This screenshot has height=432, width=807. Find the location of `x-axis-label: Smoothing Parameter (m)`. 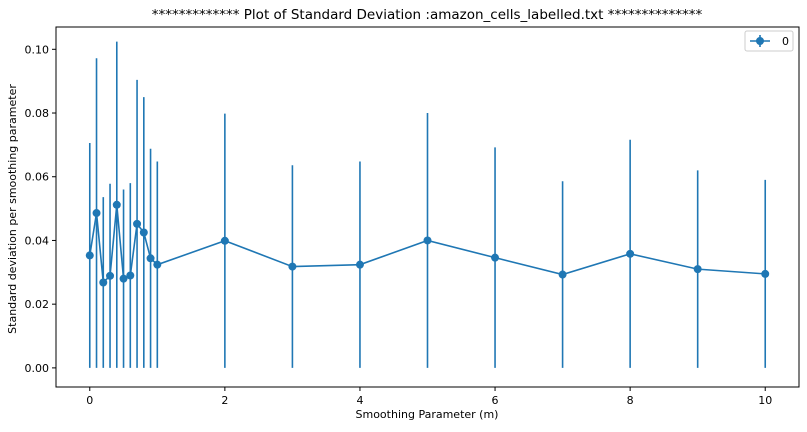

x-axis-label: Smoothing Parameter (m) is located at coordinates (427, 414).